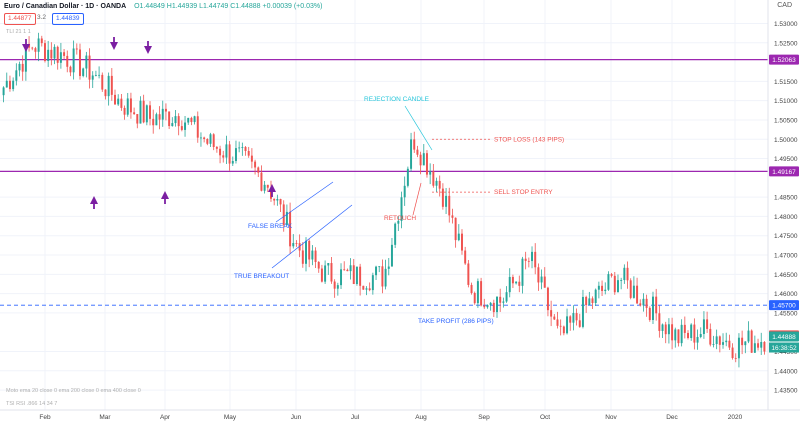 This screenshot has width=800, height=428. I want to click on x-tick-label: Apr, so click(165, 417).